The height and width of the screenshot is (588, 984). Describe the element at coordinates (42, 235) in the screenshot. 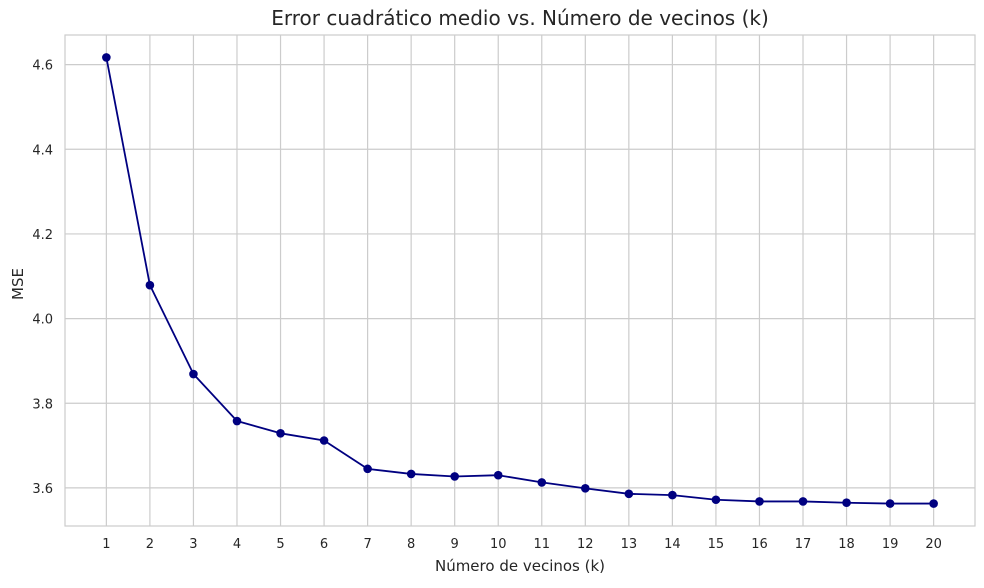

I see `y-tick-label: 4.2` at that location.